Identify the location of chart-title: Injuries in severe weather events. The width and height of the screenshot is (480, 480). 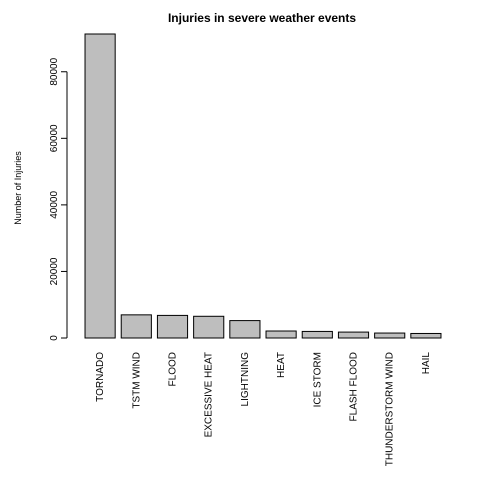
(262, 18).